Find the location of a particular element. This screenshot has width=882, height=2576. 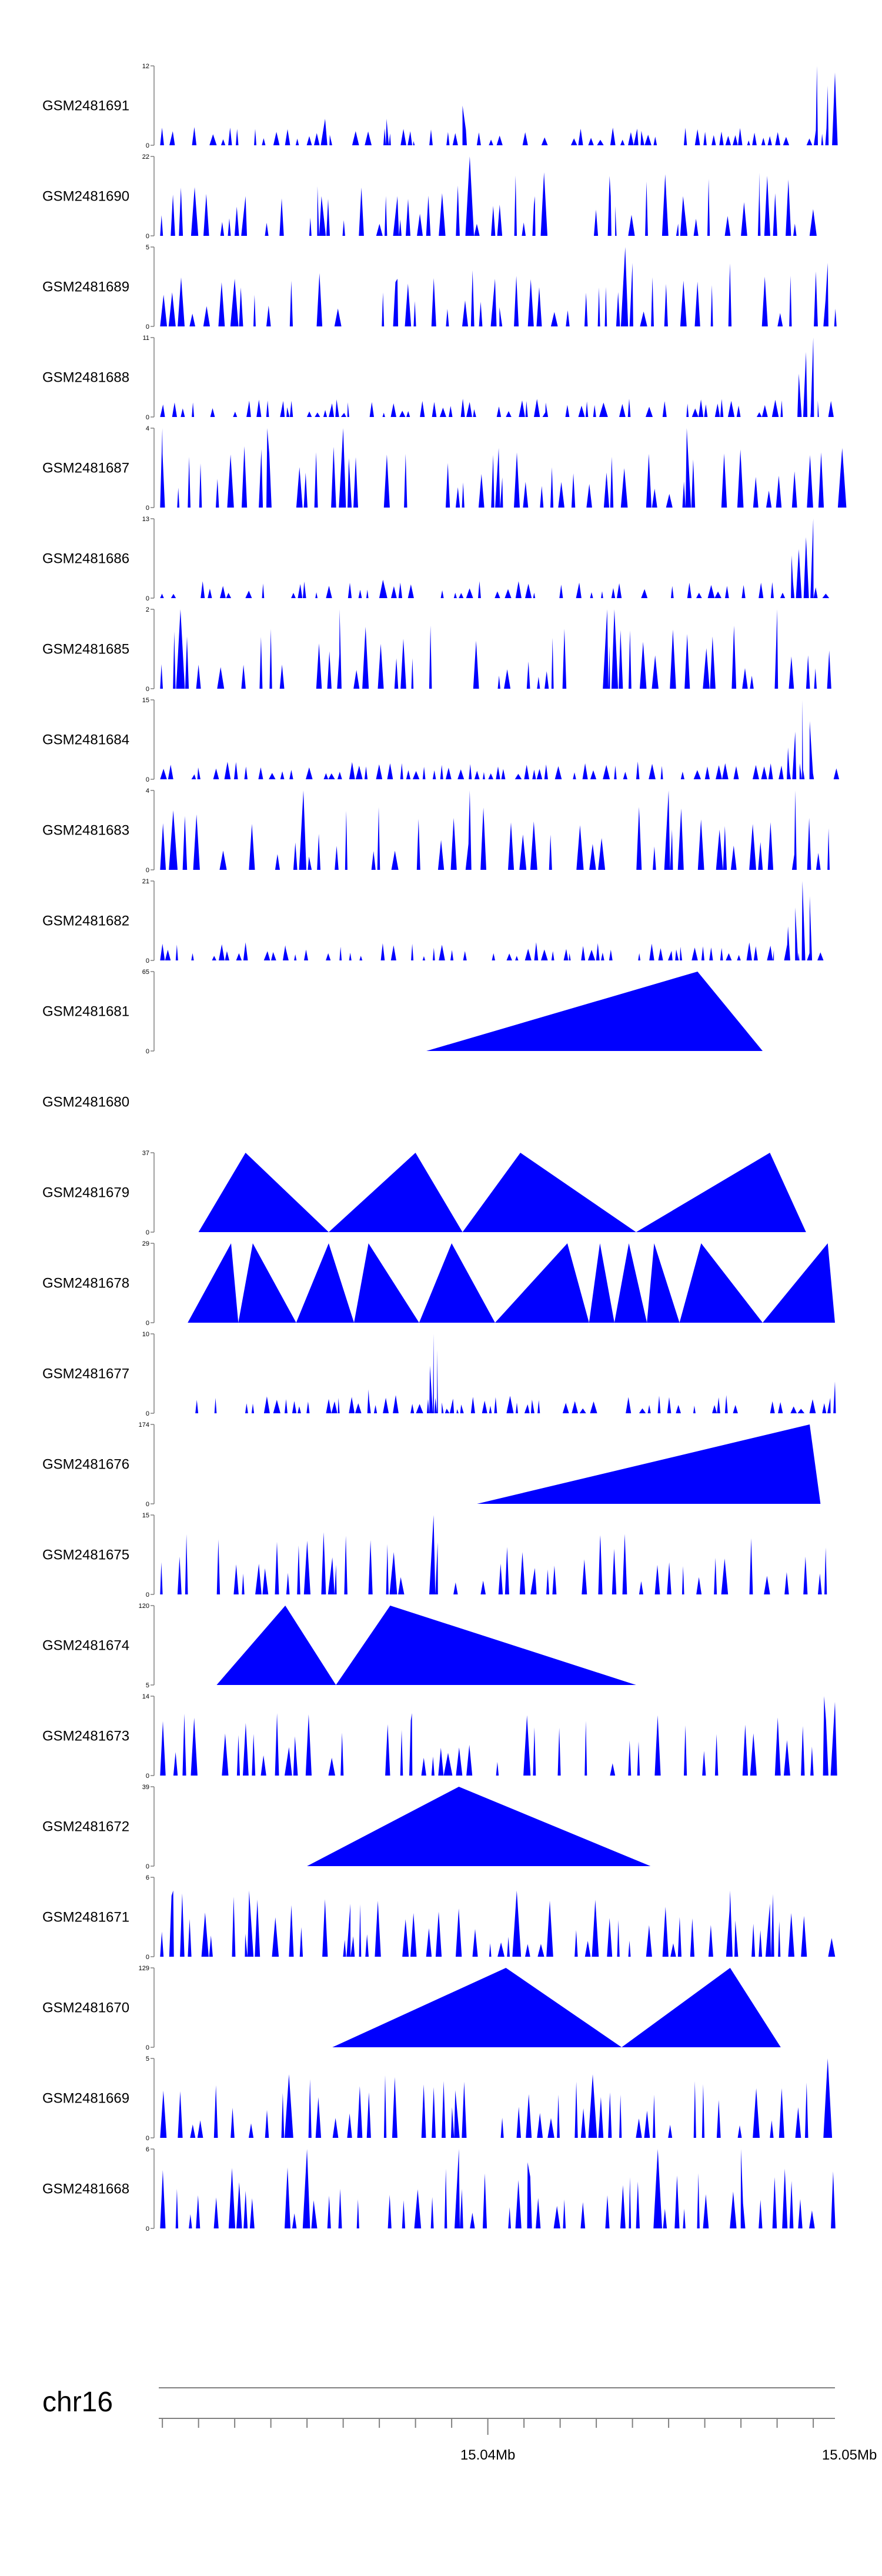

track-GSM2481683: GSM2481683 4 0 is located at coordinates (438, 831).